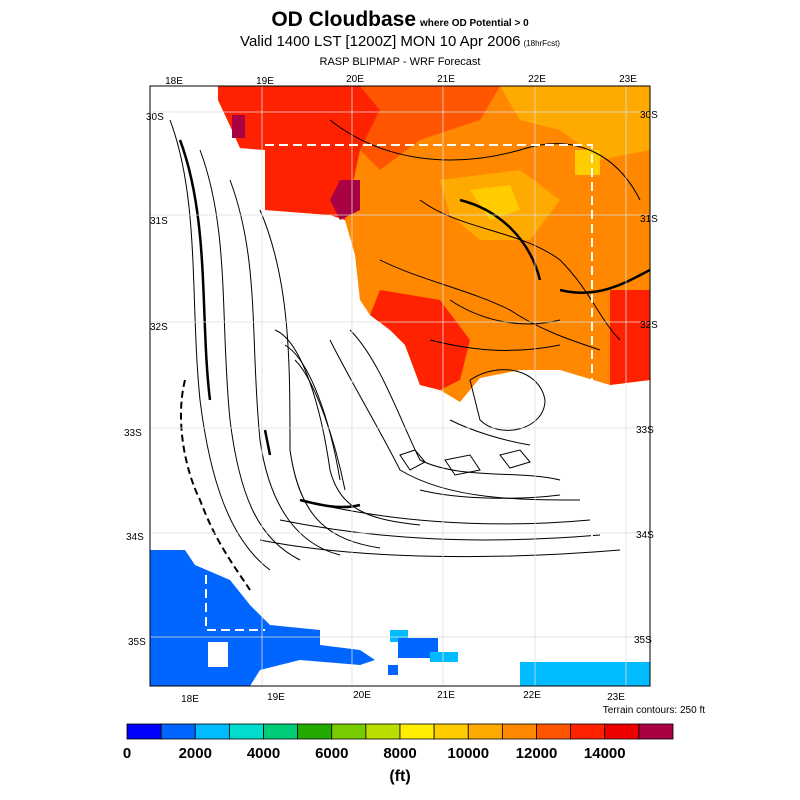 The height and width of the screenshot is (800, 800). I want to click on lat-label-right: 33S, so click(645, 430).